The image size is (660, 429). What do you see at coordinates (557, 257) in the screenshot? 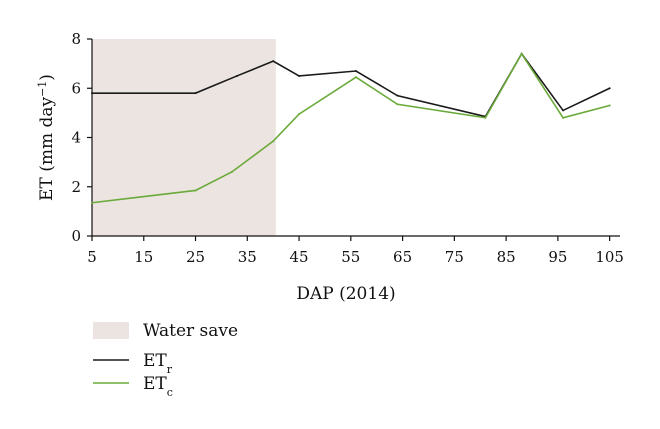
I see `x-tick-label: 95` at bounding box center [557, 257].